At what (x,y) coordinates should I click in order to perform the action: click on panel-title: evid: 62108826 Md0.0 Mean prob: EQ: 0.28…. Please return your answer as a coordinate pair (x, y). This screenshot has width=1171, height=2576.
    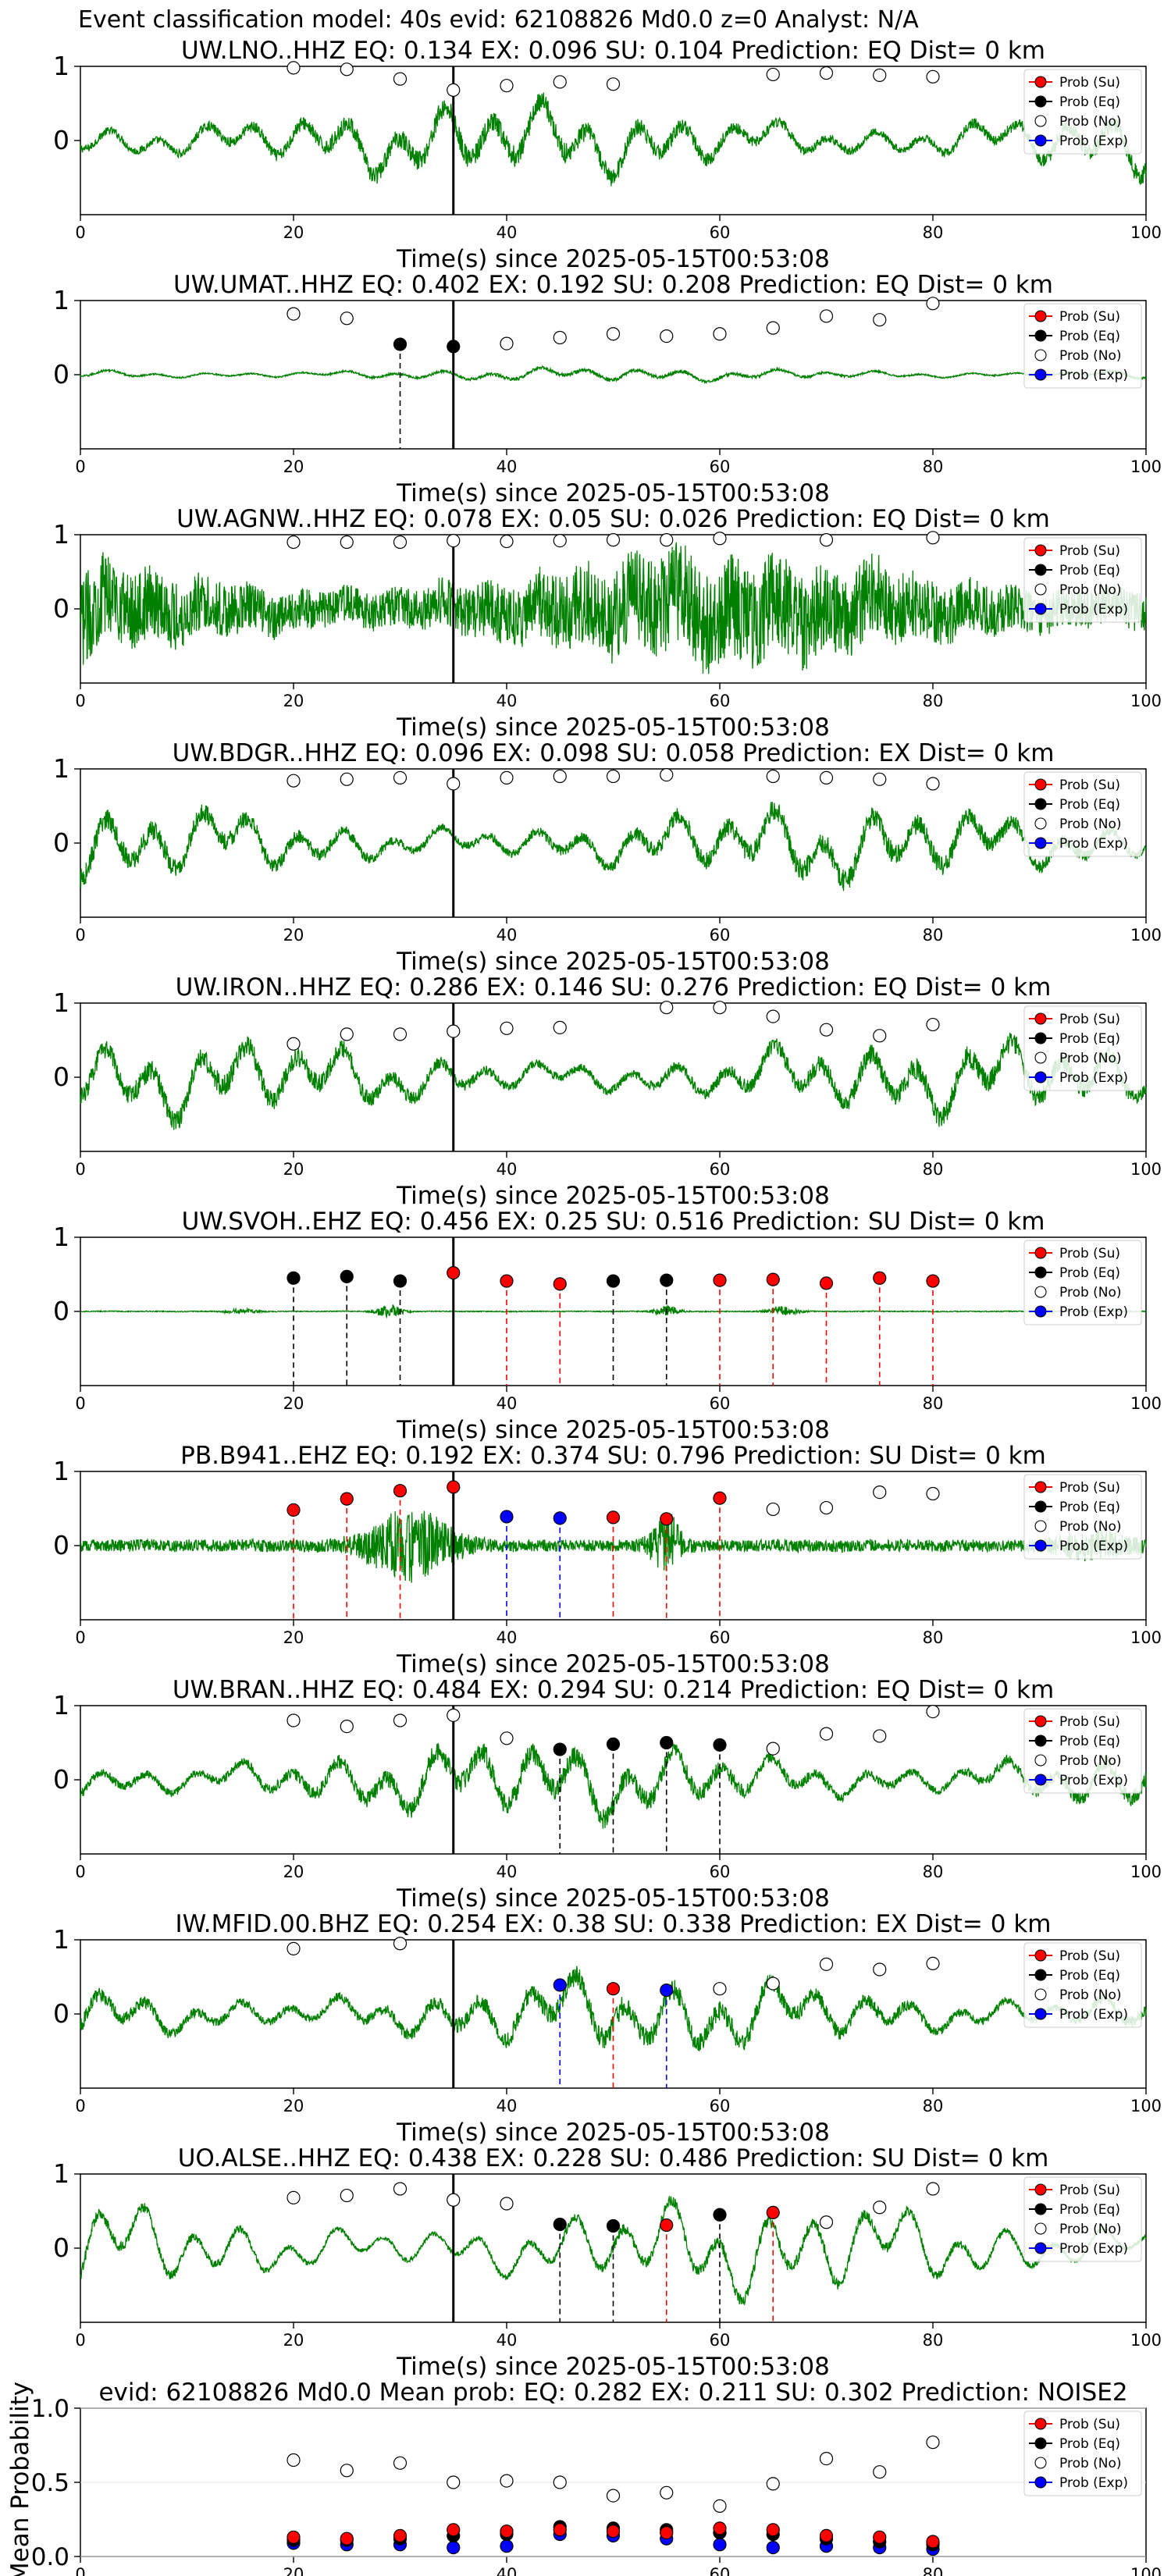
    Looking at the image, I should click on (612, 2393).